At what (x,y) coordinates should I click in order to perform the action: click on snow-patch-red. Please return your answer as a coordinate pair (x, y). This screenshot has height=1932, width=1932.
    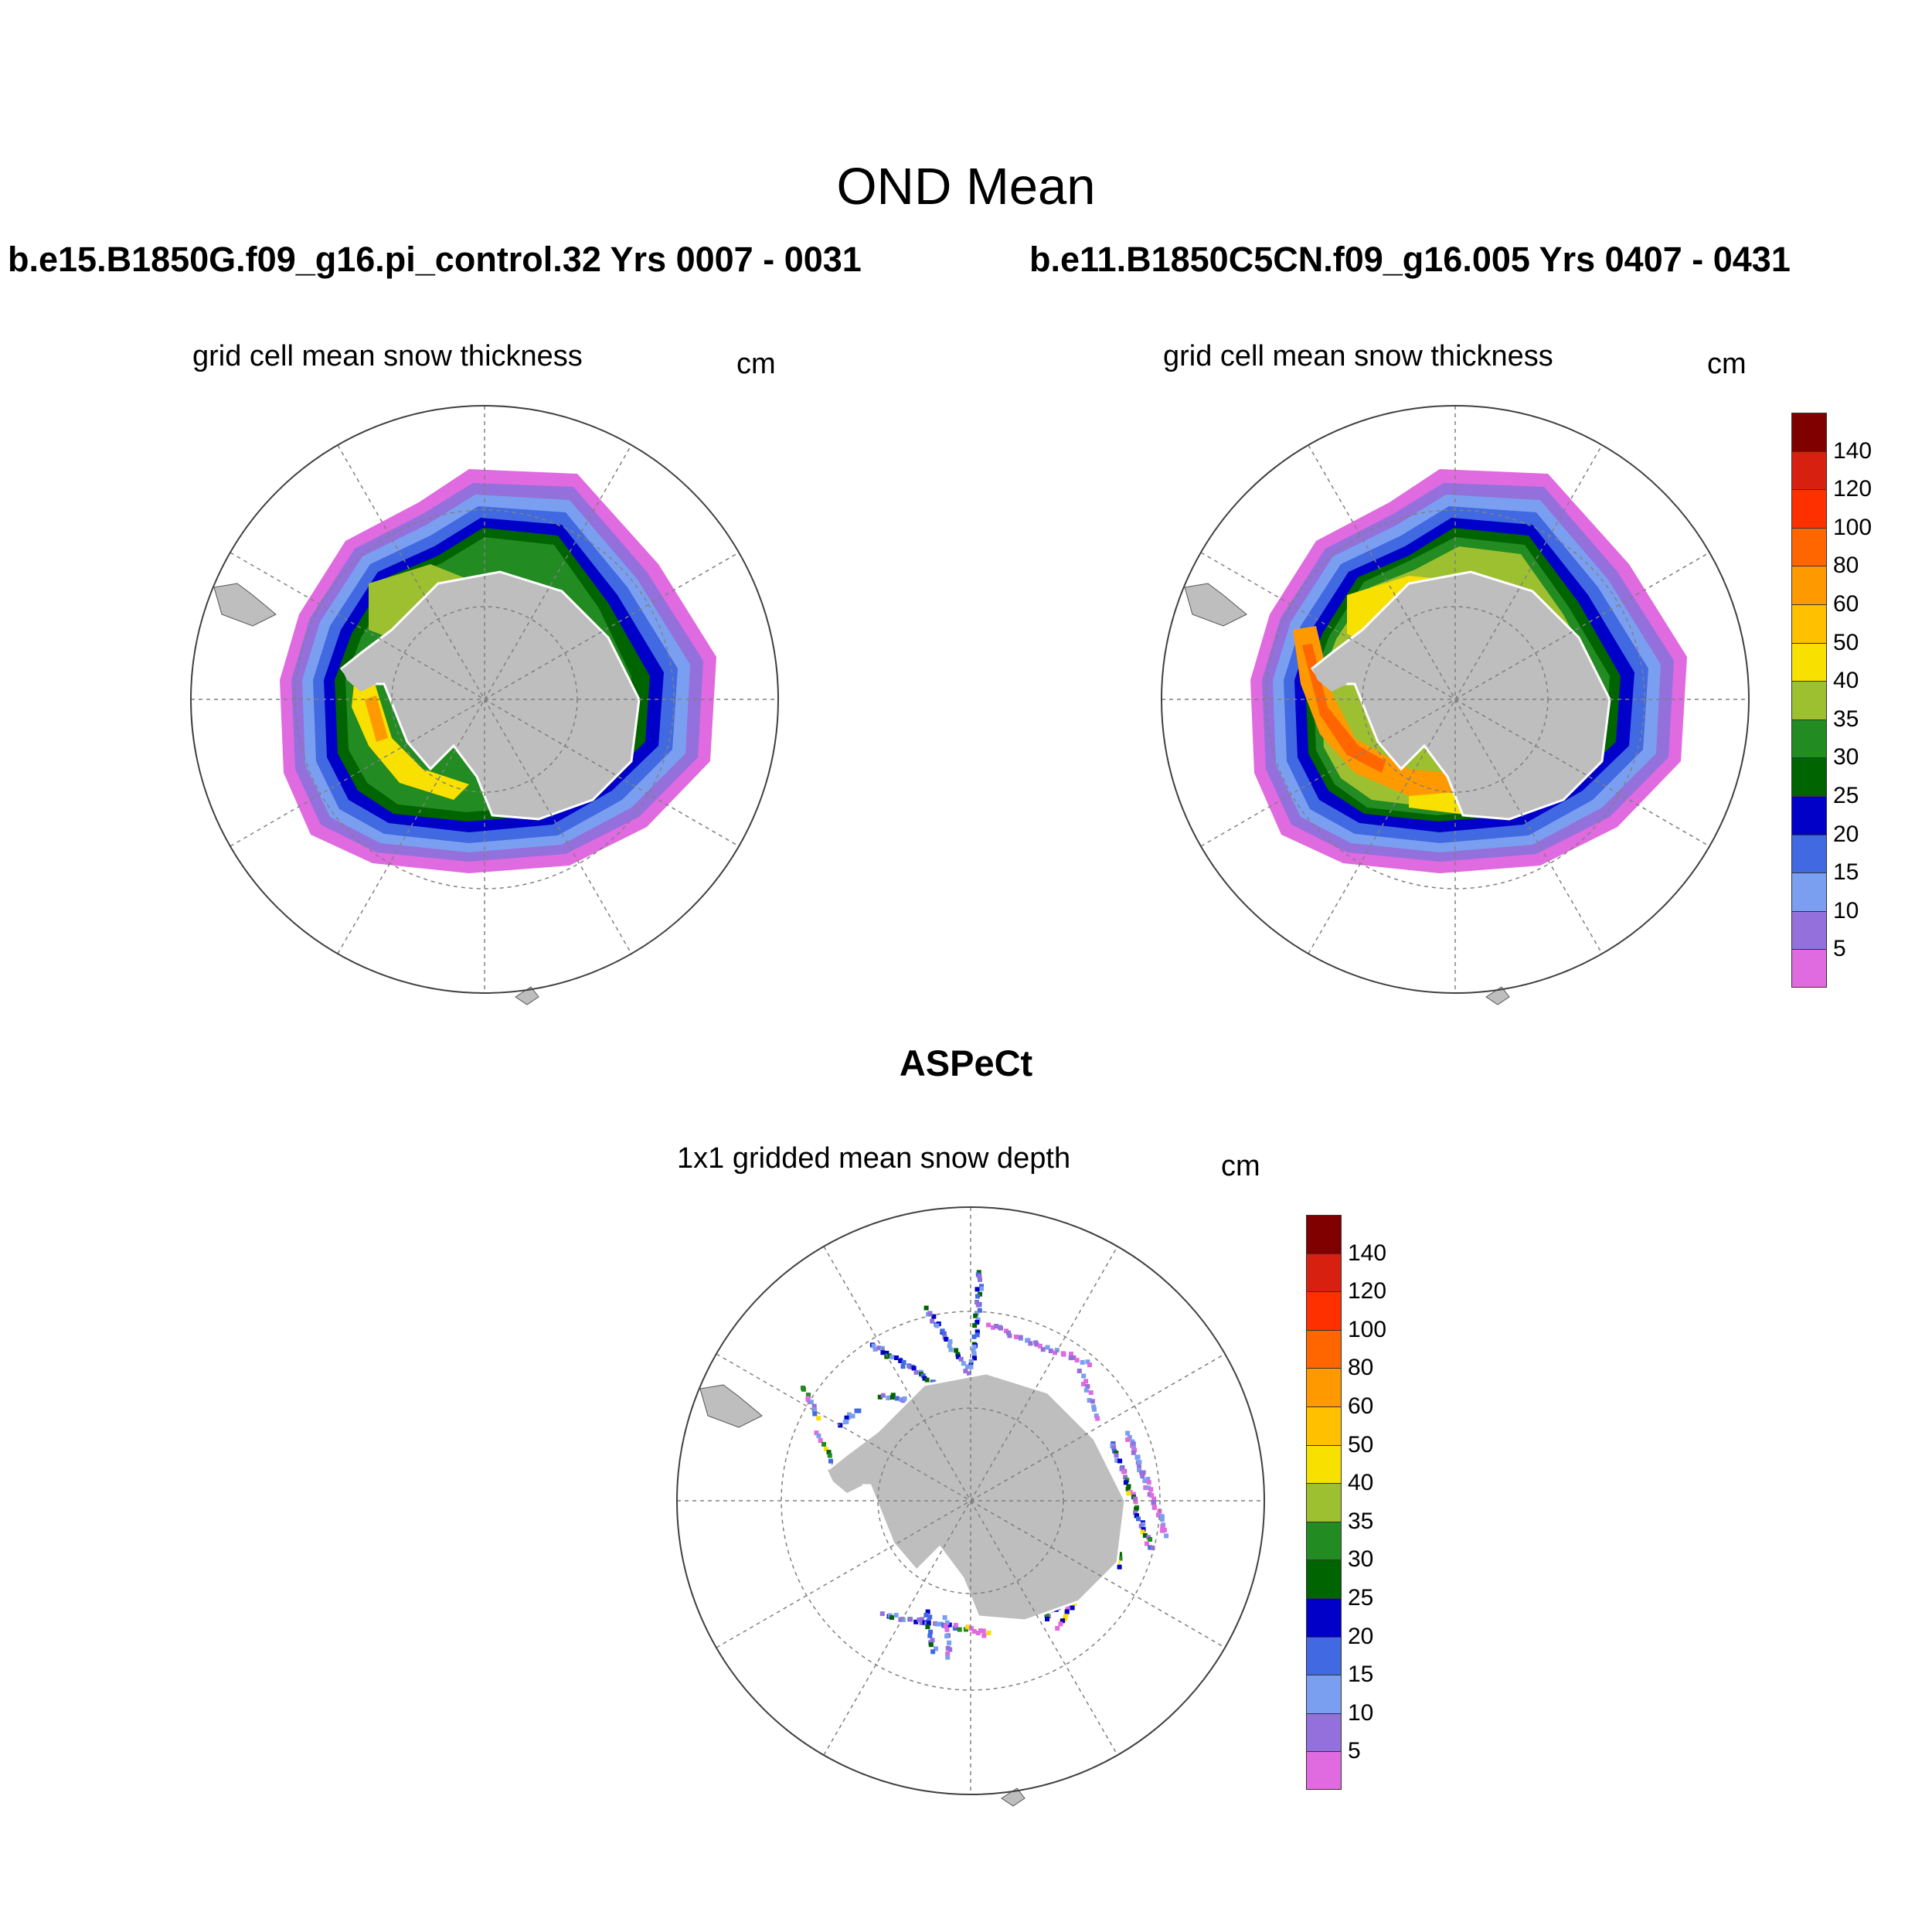
    Looking at the image, I should click on (1344, 709).